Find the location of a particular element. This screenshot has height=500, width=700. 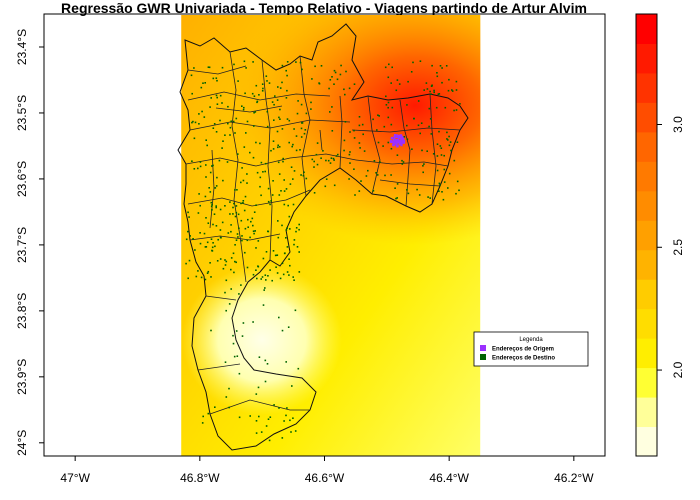

legend-destination-swatch is located at coordinates (483, 357).